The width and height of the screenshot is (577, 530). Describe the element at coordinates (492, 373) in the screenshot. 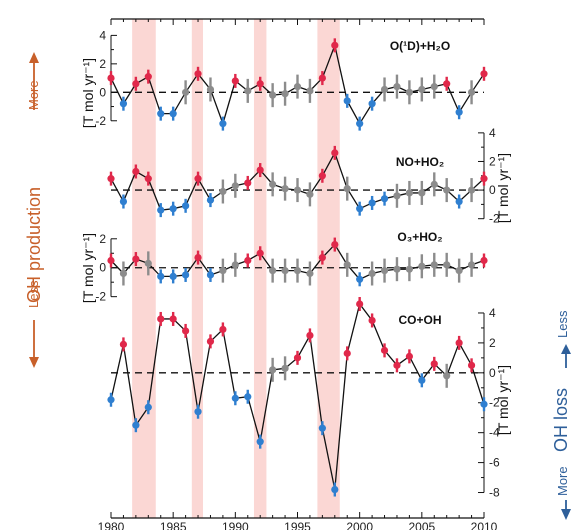

I see `y-tick-label: 0` at that location.